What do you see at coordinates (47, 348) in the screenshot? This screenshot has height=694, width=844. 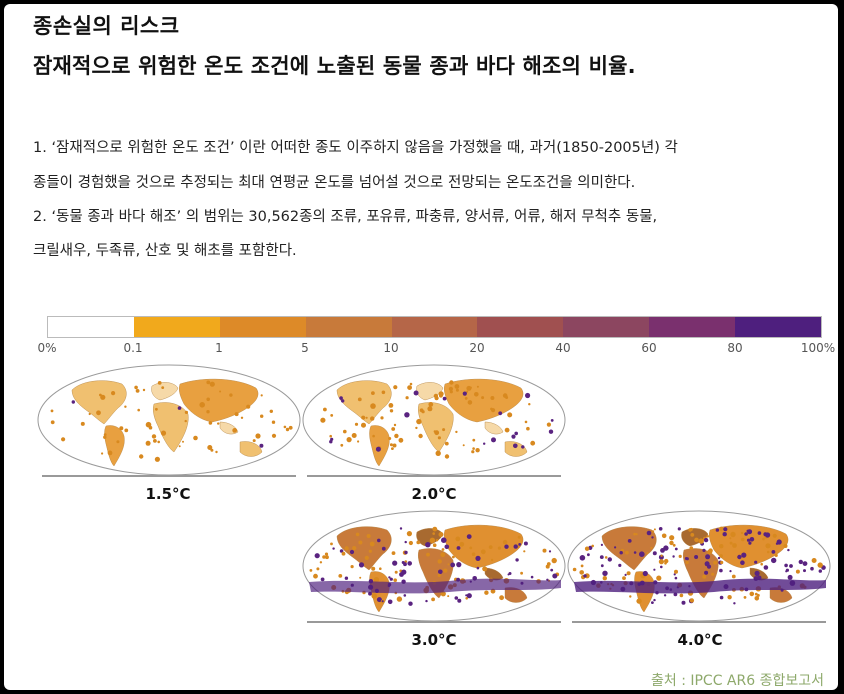 I see `legend-tick-0: 0%` at bounding box center [47, 348].